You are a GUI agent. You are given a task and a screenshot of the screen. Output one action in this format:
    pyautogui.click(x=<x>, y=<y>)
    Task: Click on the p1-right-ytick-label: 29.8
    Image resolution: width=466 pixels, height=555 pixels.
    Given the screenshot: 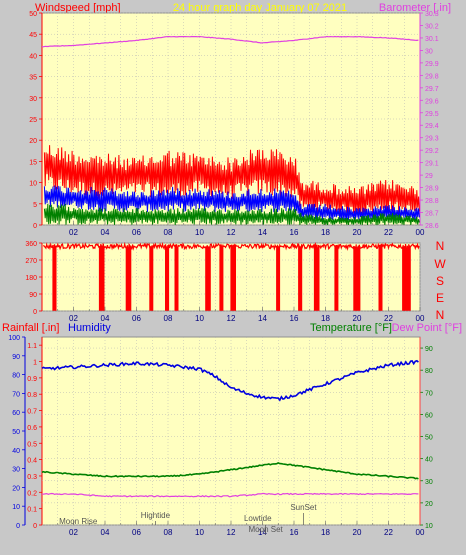 What is the action you would take?
    pyautogui.click(x=432, y=76)
    